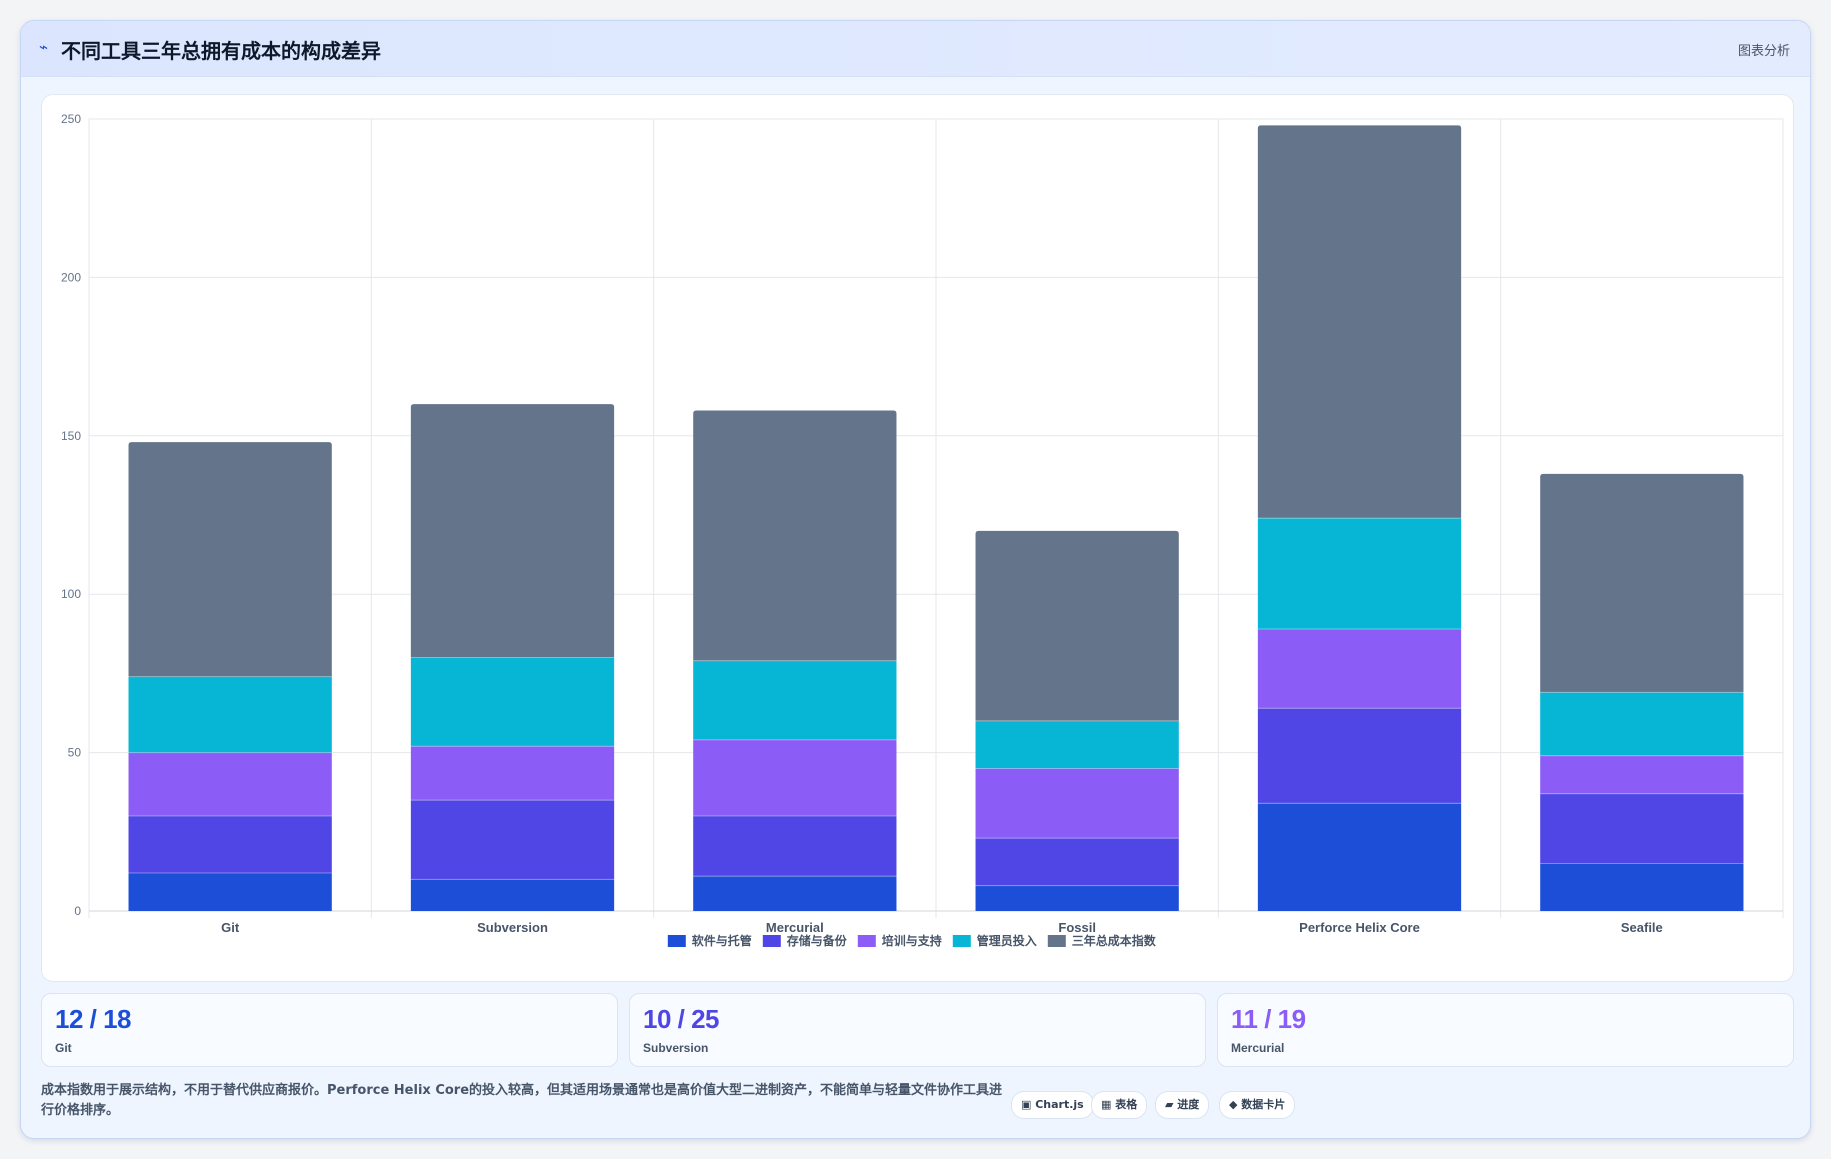 This screenshot has width=1831, height=1159. Describe the element at coordinates (1642, 927) in the screenshot. I see `x-tick-label: Seafile` at that location.